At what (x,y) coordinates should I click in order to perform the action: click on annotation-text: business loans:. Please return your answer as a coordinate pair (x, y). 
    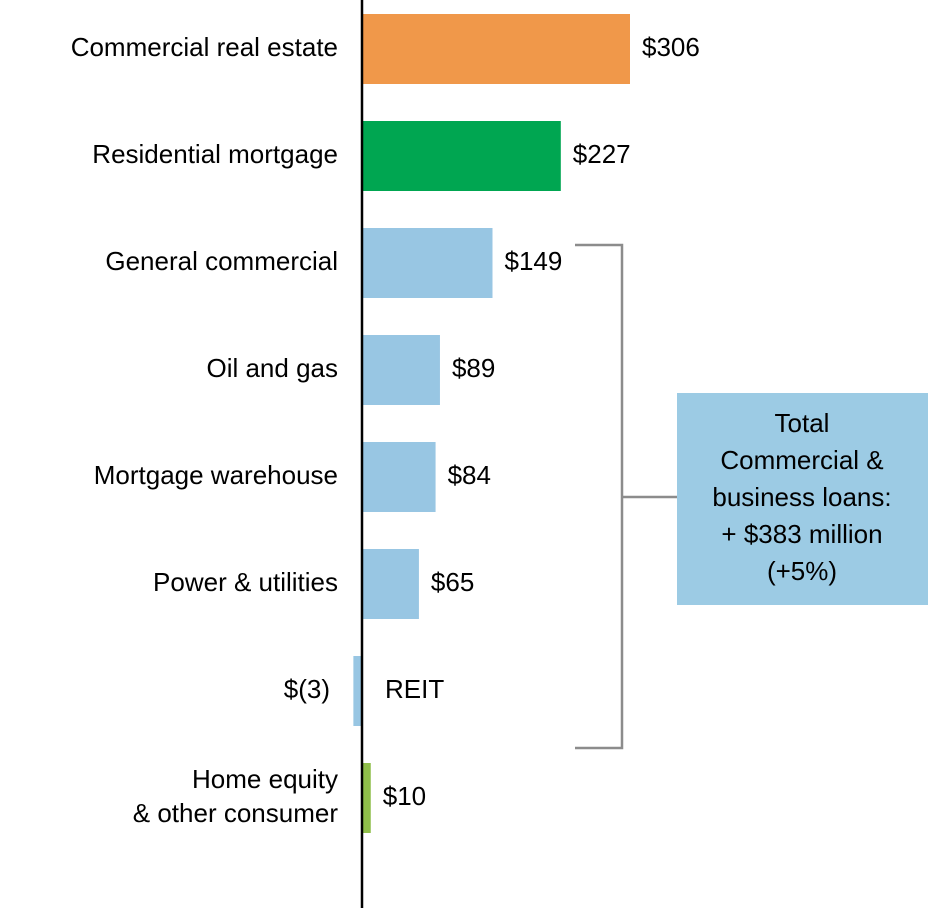
    Looking at the image, I should click on (801, 497).